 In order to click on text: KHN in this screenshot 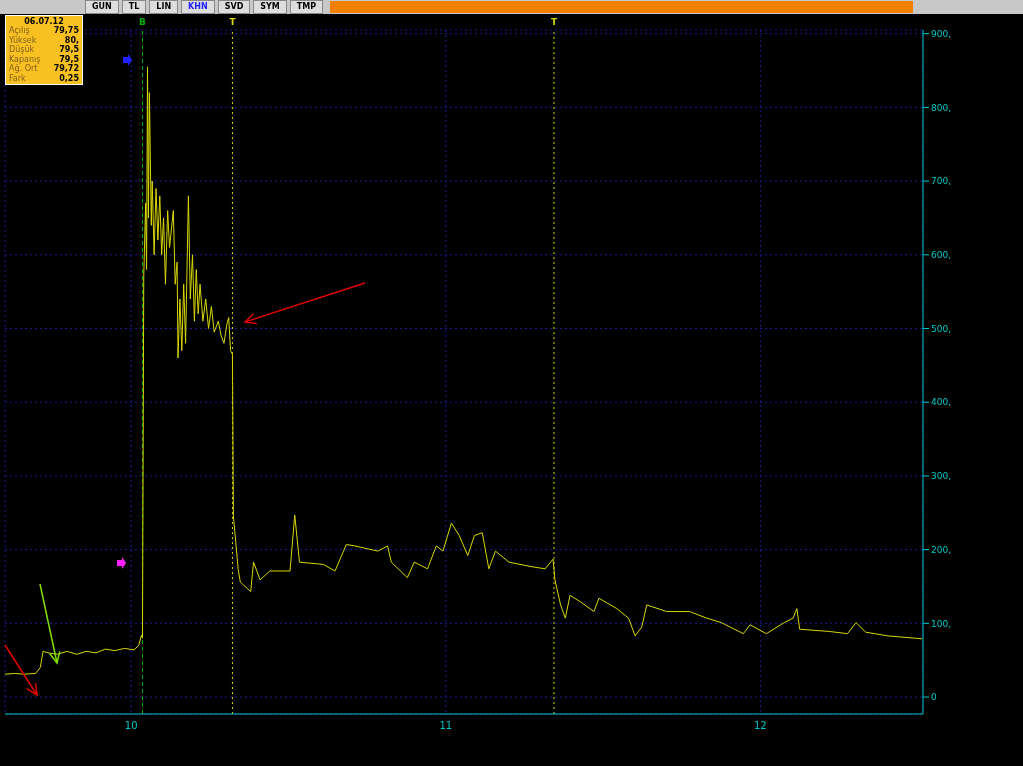, I will do `click(198, 7)`.